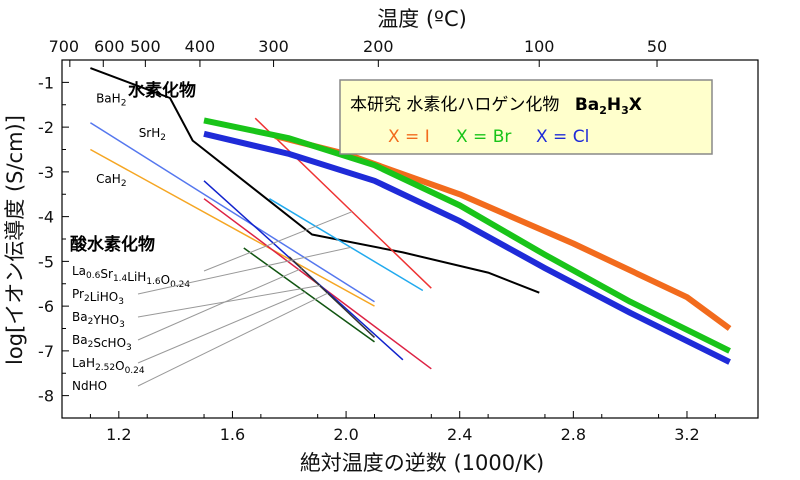 The height and width of the screenshot is (480, 800). What do you see at coordinates (378, 46) in the screenshot?
I see `top-tick-label: 200` at bounding box center [378, 46].